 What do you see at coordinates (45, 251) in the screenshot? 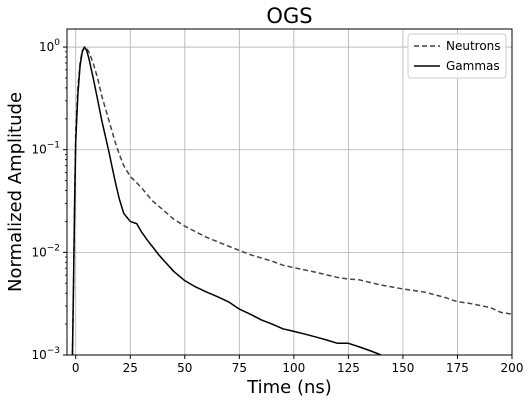
I see `y-tick-label: 10⁻²` at bounding box center [45, 251].